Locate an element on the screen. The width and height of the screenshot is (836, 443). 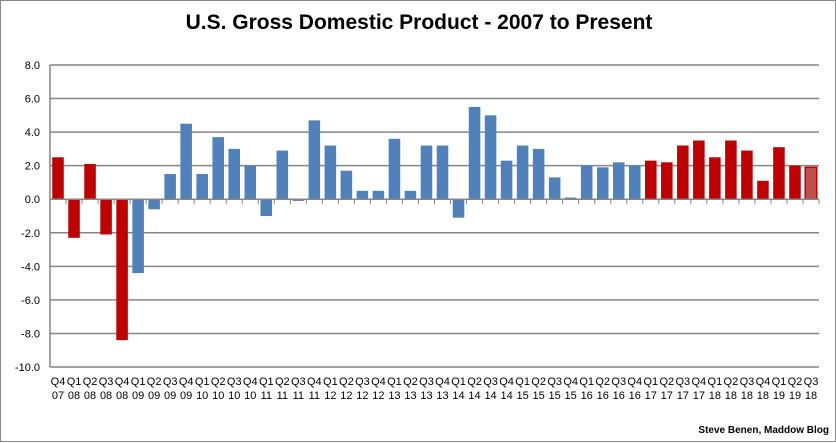
y-tick-label: -6.0 is located at coordinates (30, 301).